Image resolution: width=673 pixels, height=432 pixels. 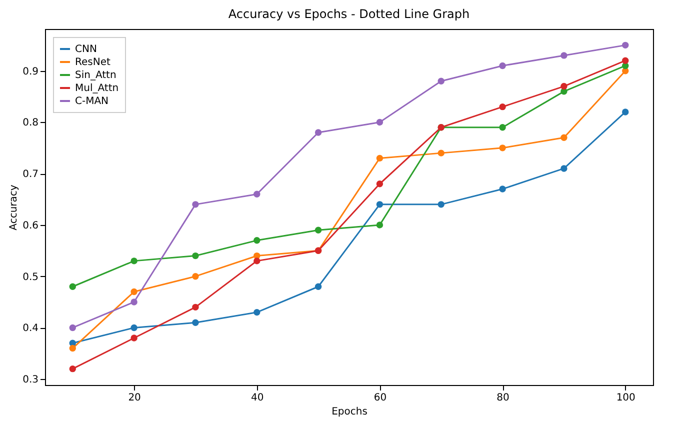 What do you see at coordinates (30, 277) in the screenshot?
I see `y-tick-label: 0.5` at bounding box center [30, 277].